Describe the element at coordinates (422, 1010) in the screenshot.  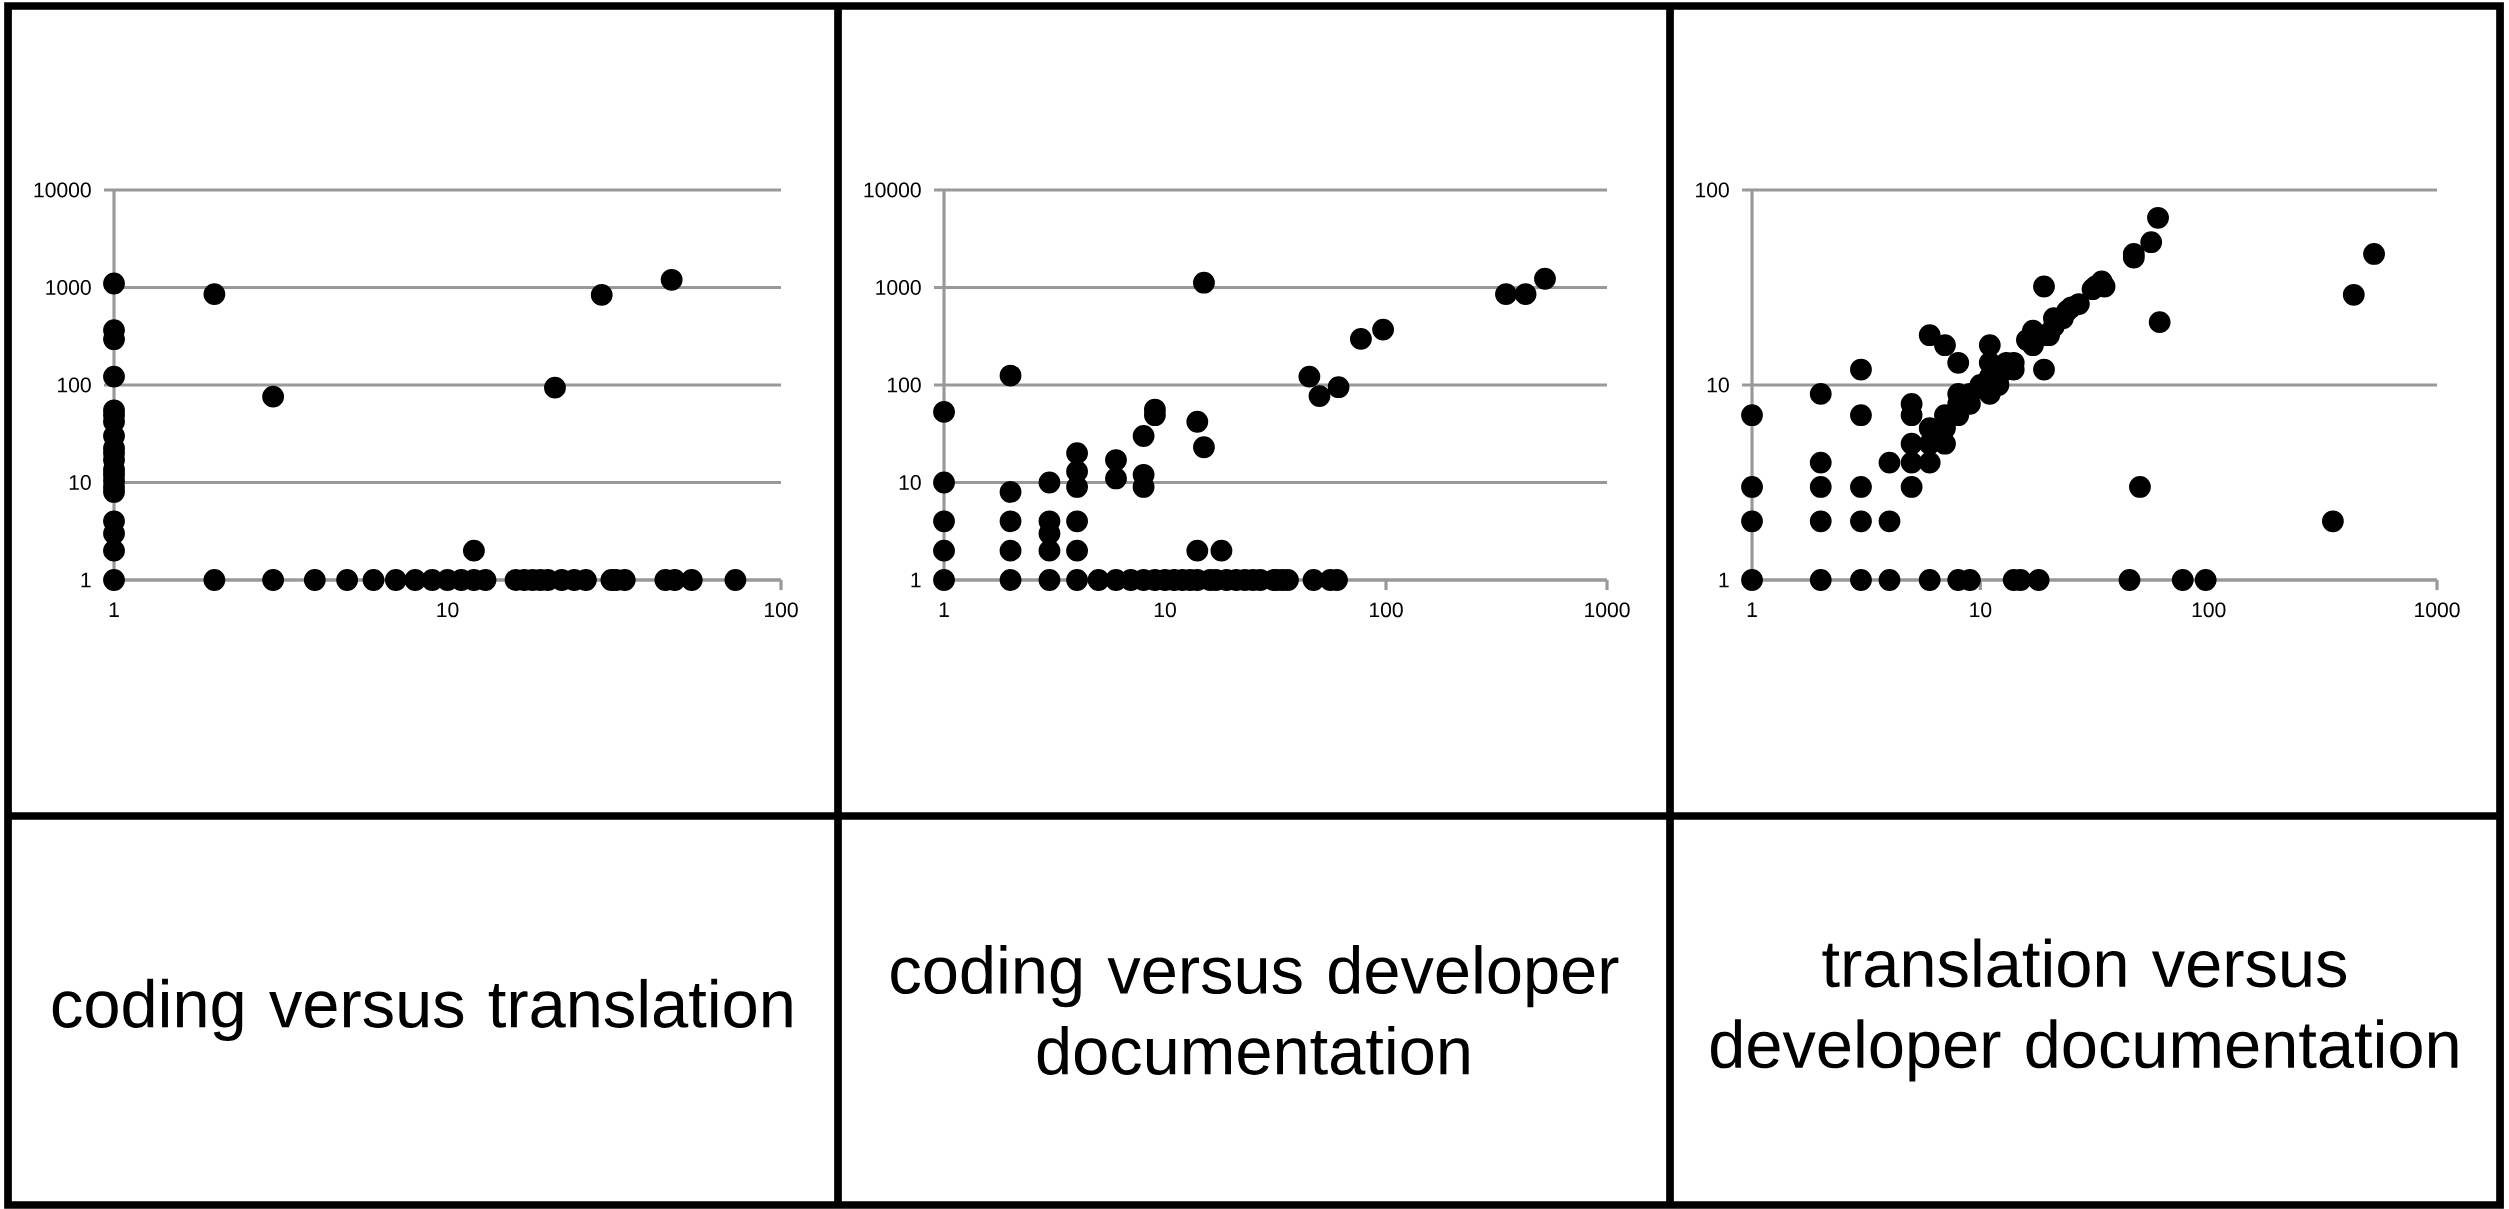
I see `text: coding versus translation` at that location.